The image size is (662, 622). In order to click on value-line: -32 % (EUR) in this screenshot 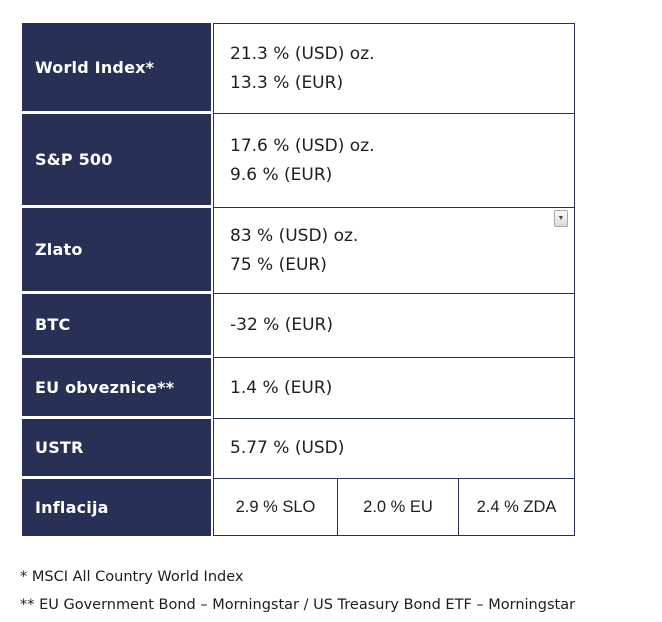, I will do `click(281, 325)`.